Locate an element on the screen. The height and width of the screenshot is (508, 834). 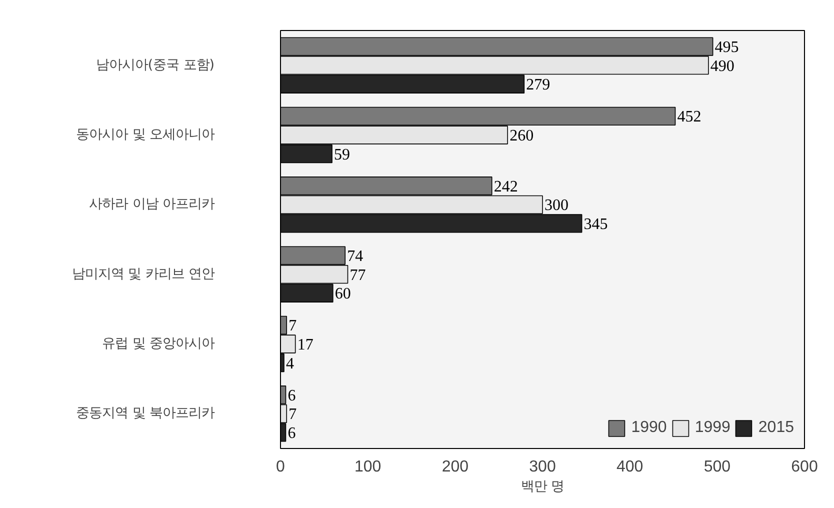
legend-label: 1999 is located at coordinates (712, 428).